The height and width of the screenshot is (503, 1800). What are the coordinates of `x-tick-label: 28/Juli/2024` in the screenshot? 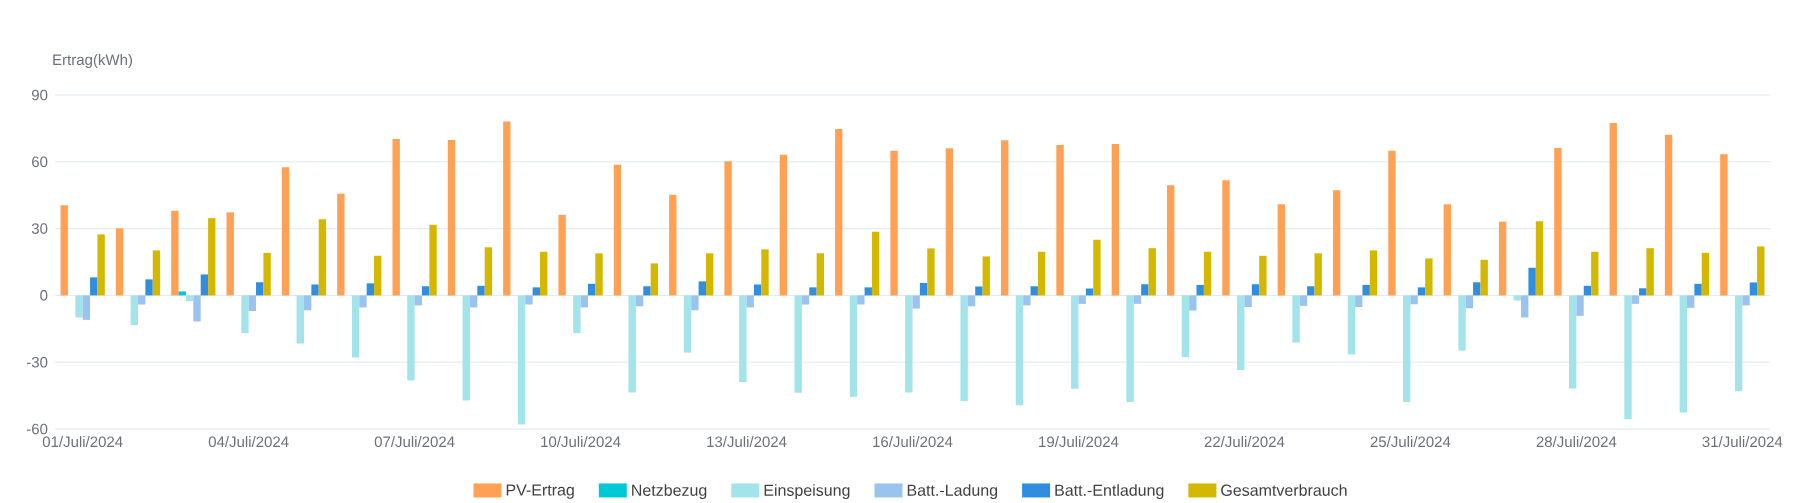 It's located at (1576, 442).